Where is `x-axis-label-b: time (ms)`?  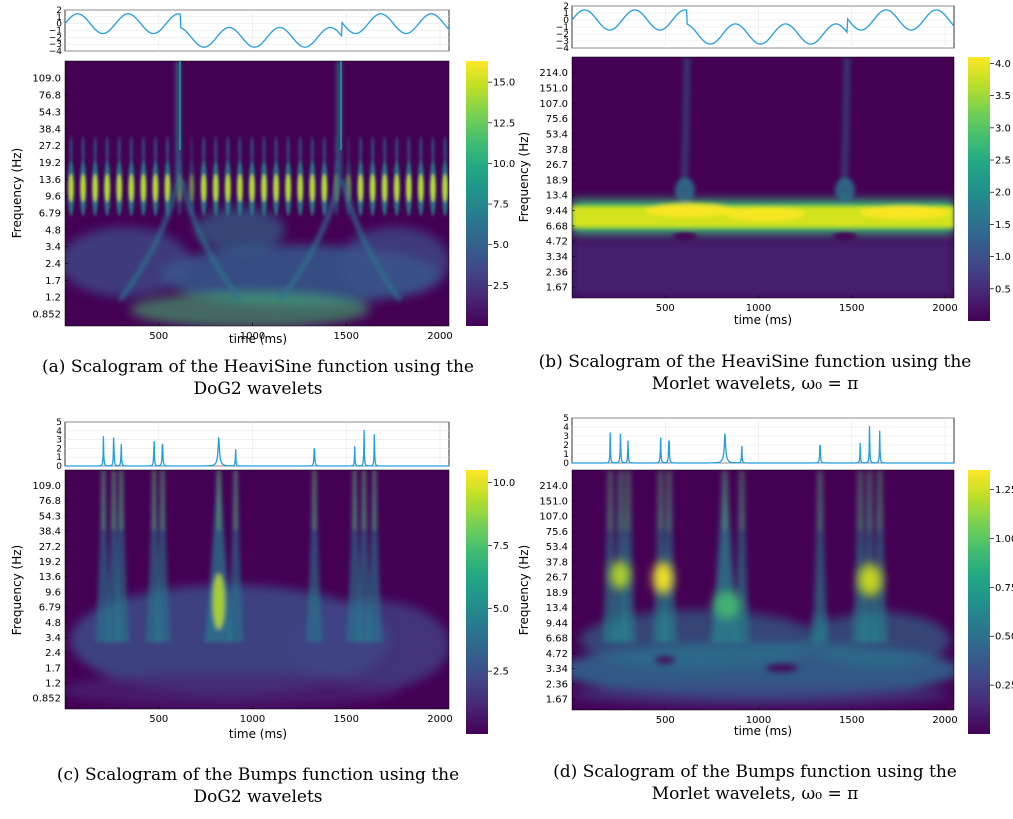
x-axis-label-b: time (ms) is located at coordinates (763, 320).